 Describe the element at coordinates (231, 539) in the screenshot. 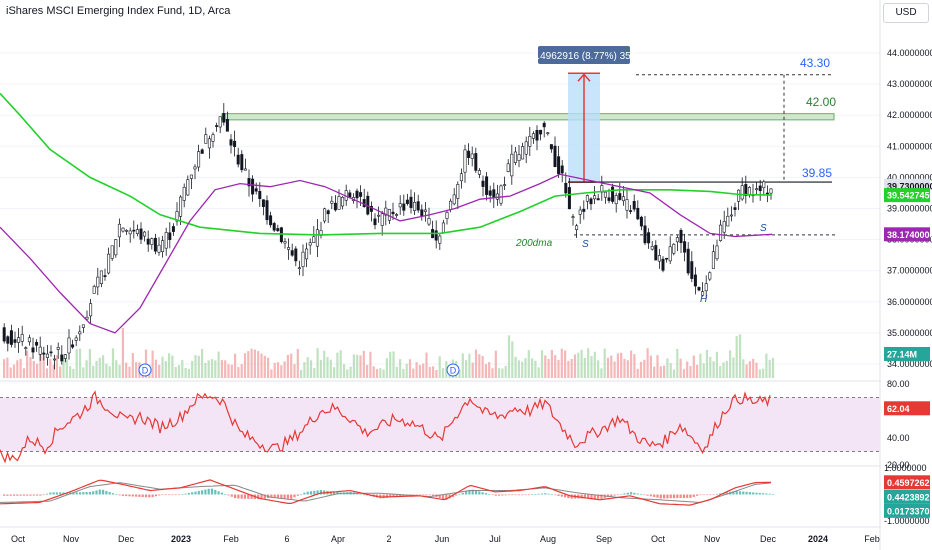

I see `time-tick-label: Feb` at that location.